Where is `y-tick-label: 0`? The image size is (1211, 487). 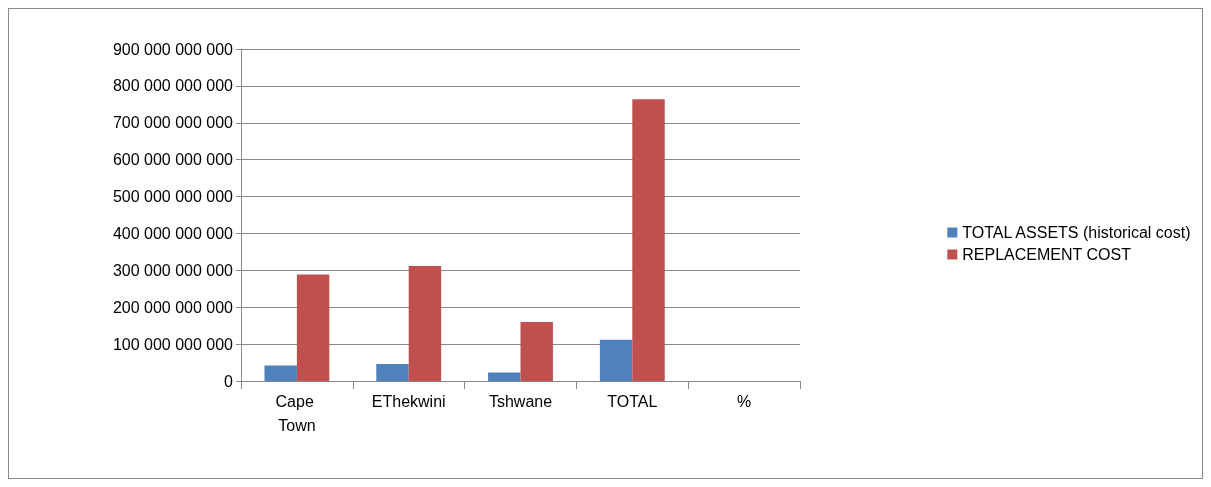
y-tick-label: 0 is located at coordinates (229, 381).